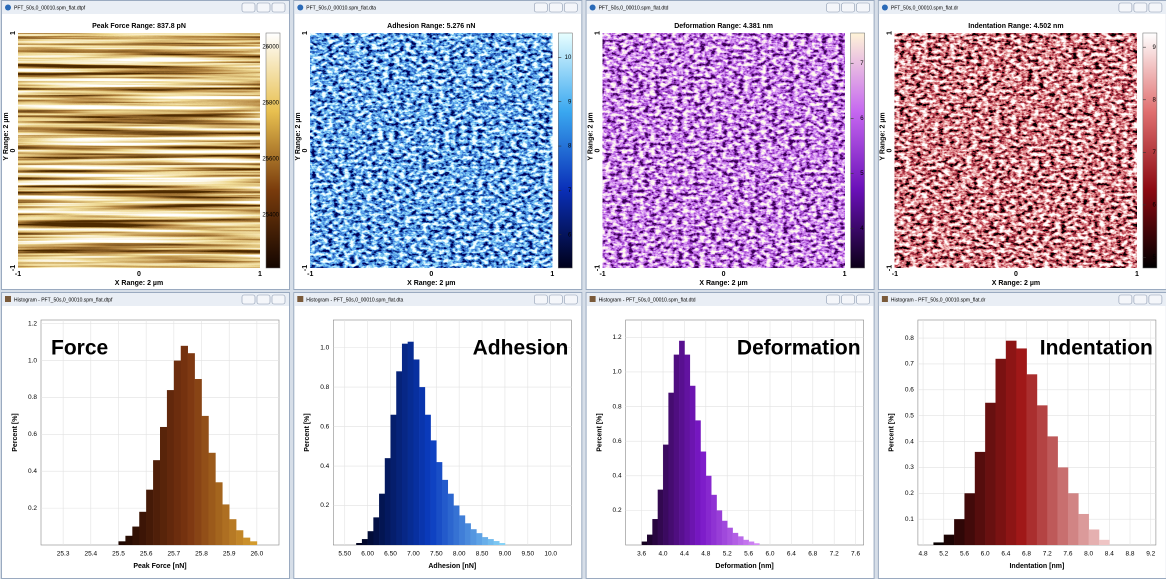 Image resolution: width=1166 pixels, height=579 pixels. I want to click on y-tick-label: 0.1, so click(909, 519).